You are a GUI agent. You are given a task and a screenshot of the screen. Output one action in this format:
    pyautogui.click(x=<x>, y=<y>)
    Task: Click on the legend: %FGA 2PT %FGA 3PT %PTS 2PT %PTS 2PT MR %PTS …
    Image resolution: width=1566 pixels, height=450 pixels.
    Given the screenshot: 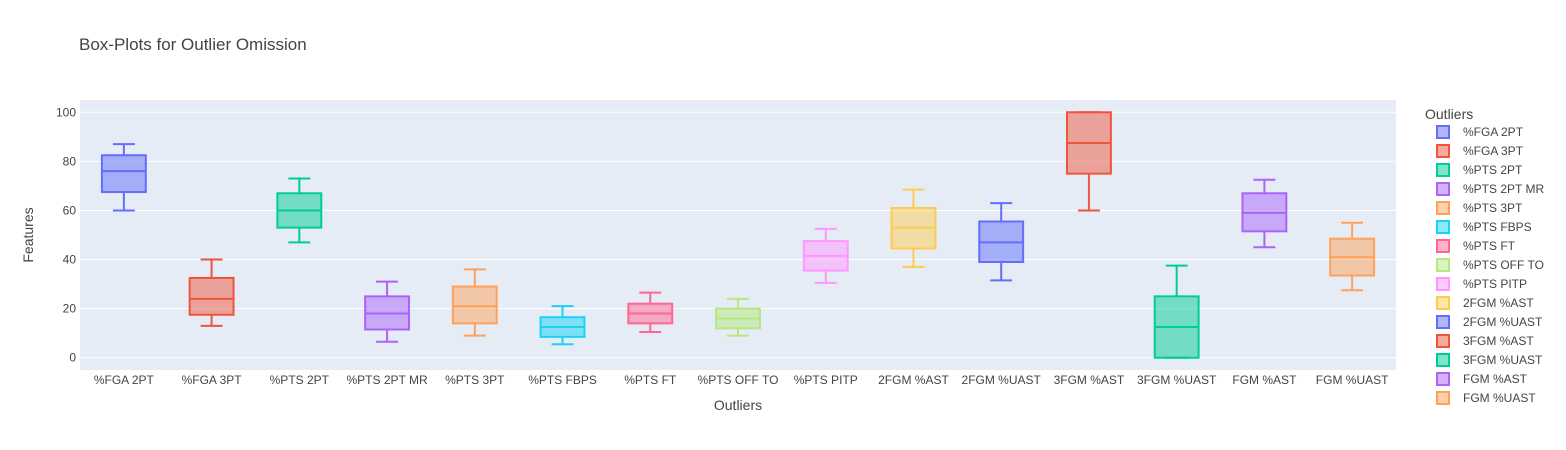 What is the action you would take?
    pyautogui.click(x=1490, y=265)
    